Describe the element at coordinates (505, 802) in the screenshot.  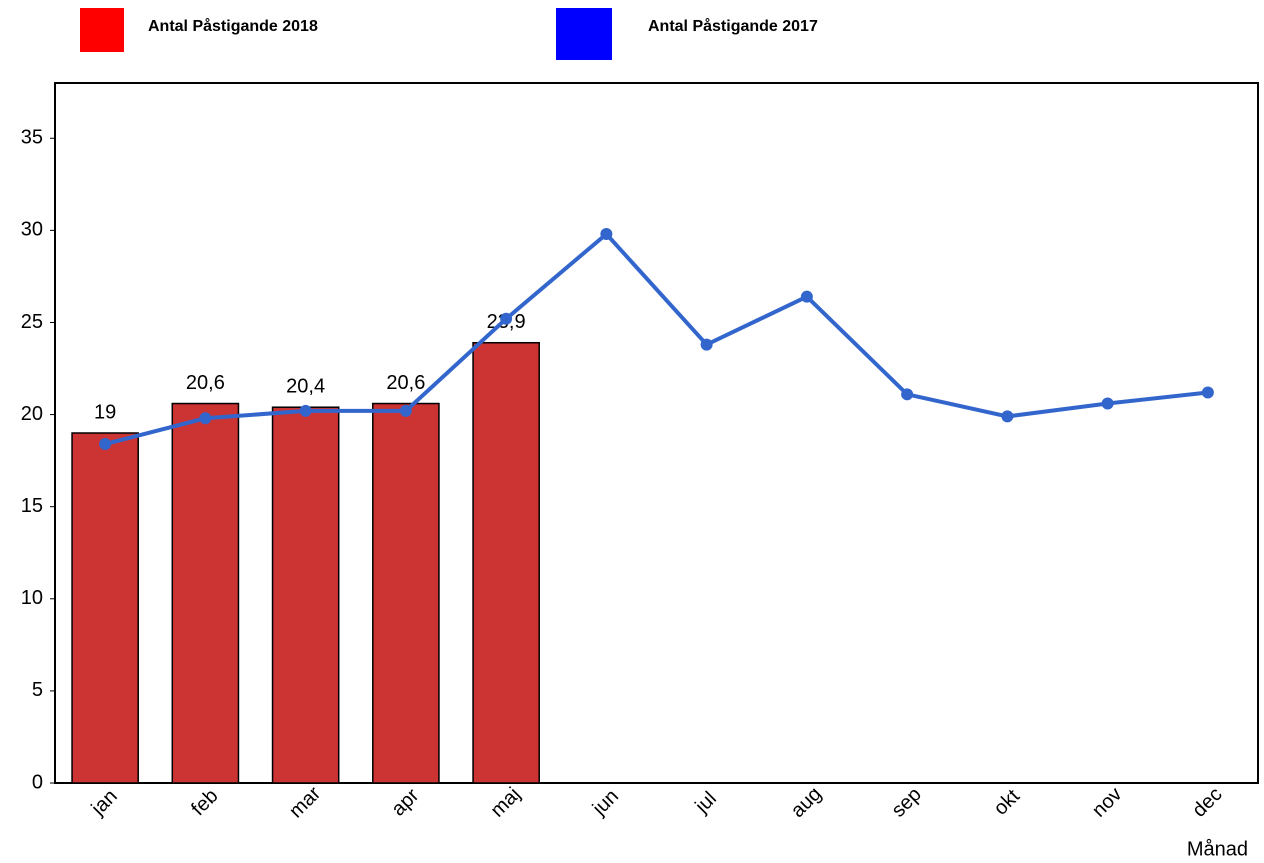
I see `x-tick-label: maj` at that location.